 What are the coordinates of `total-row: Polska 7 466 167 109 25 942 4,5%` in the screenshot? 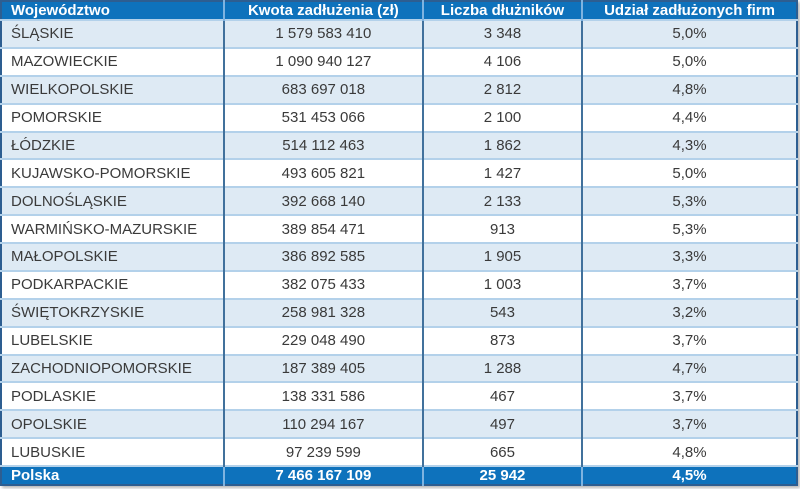 It's located at (399, 475).